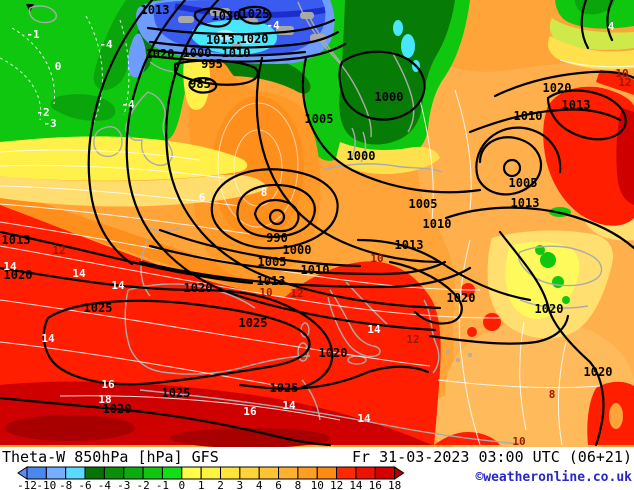 The image size is (634, 490). Describe the element at coordinates (110, 457) in the screenshot. I see `chart-title: Theta-W 850hPa [hPa] GFS` at that location.